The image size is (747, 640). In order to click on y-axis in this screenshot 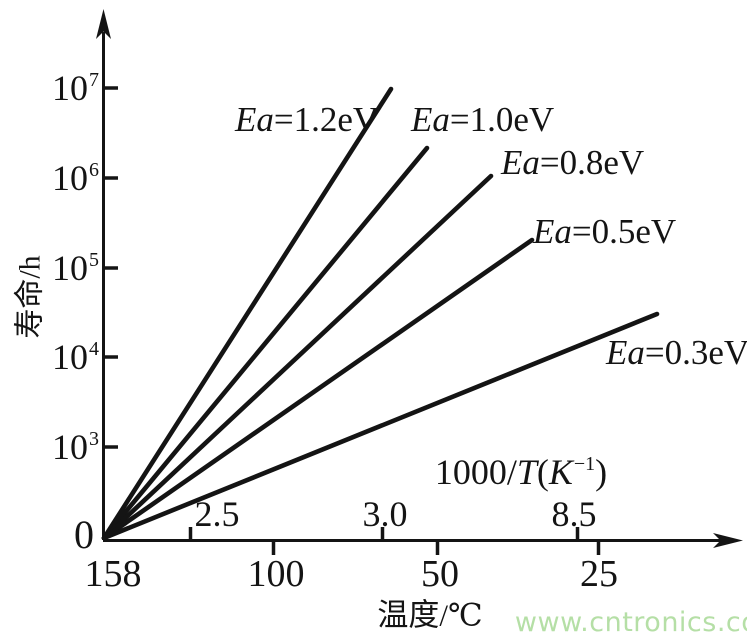, I will do `click(107, 274)`.